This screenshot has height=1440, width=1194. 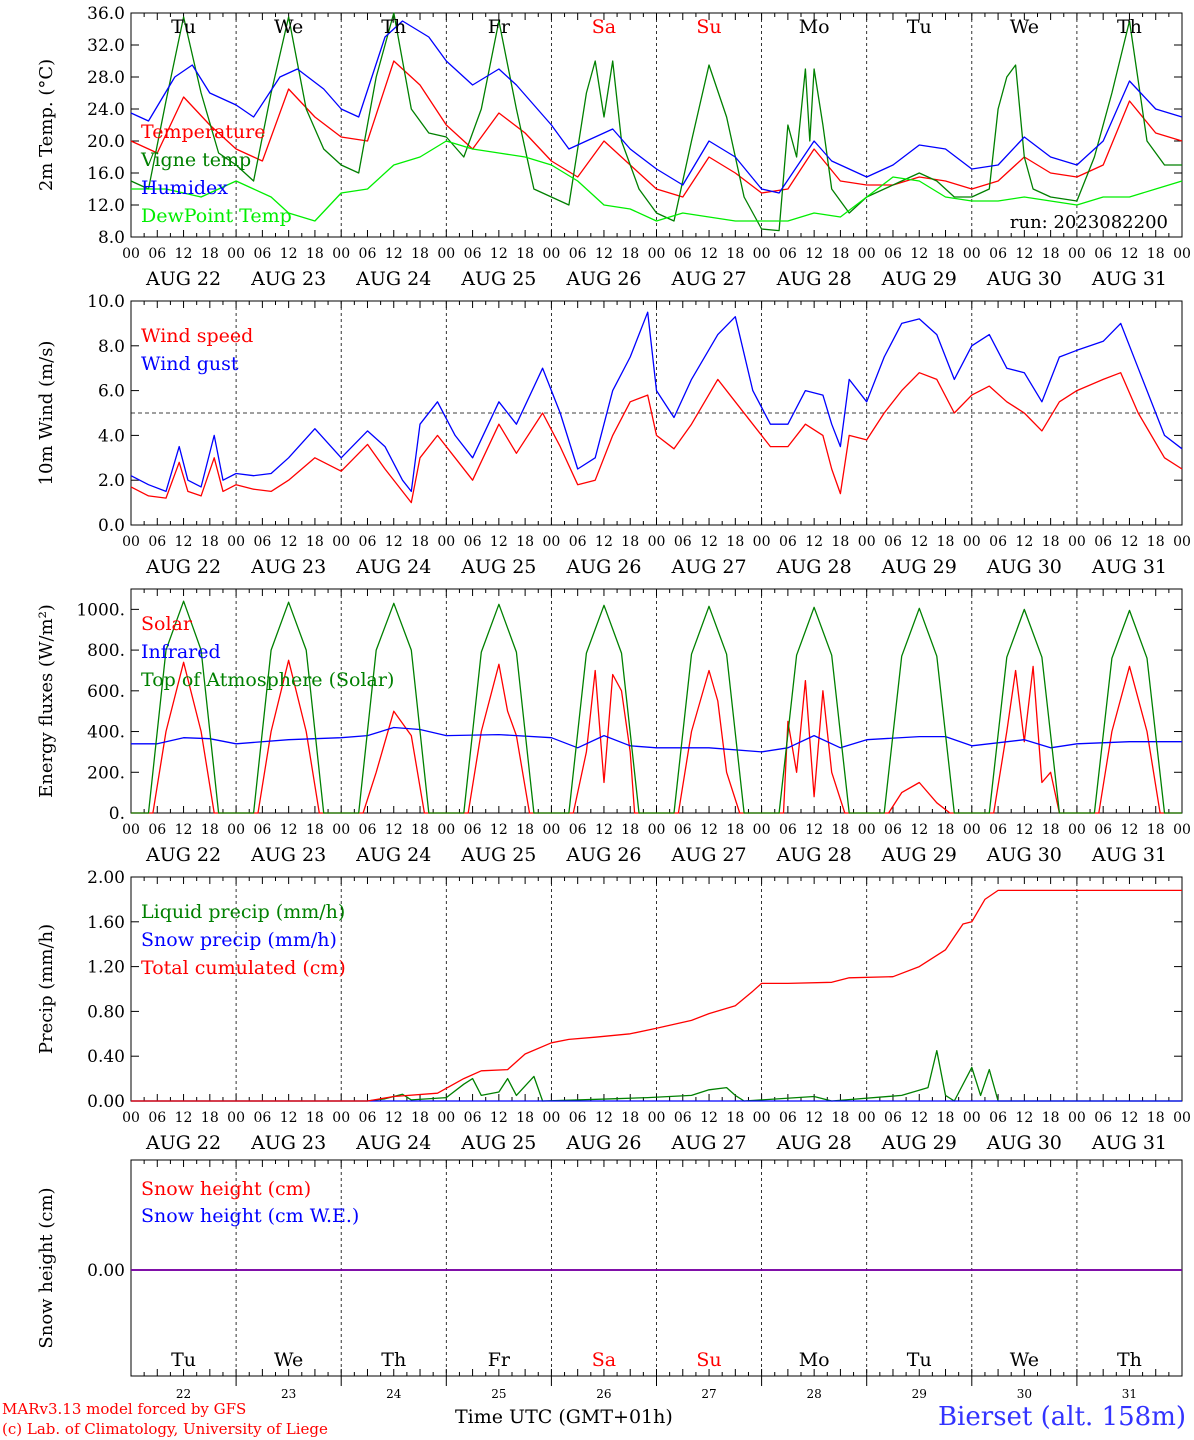 I want to click on day-name-label: Mo, so click(x=814, y=1360).